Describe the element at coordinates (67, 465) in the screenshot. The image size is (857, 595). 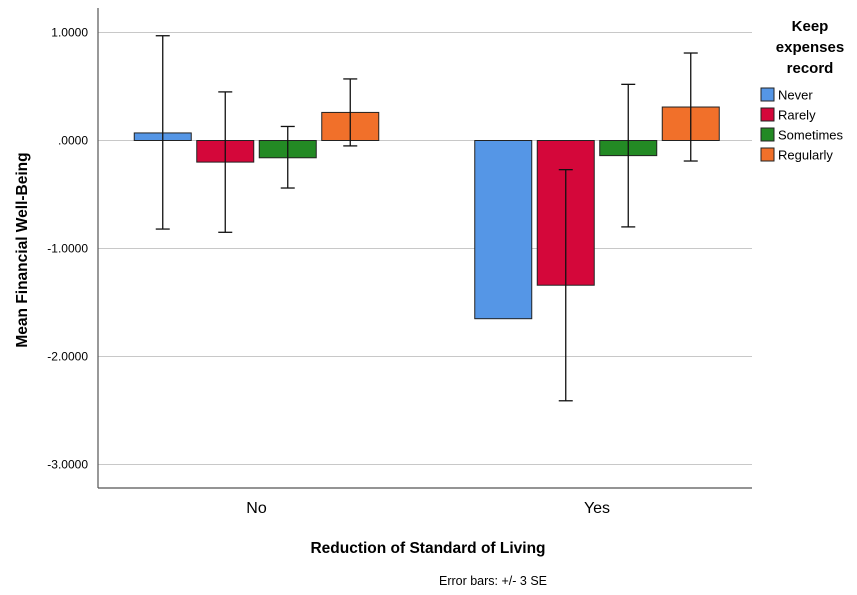
I see `y-tick-label: -3.0000` at that location.